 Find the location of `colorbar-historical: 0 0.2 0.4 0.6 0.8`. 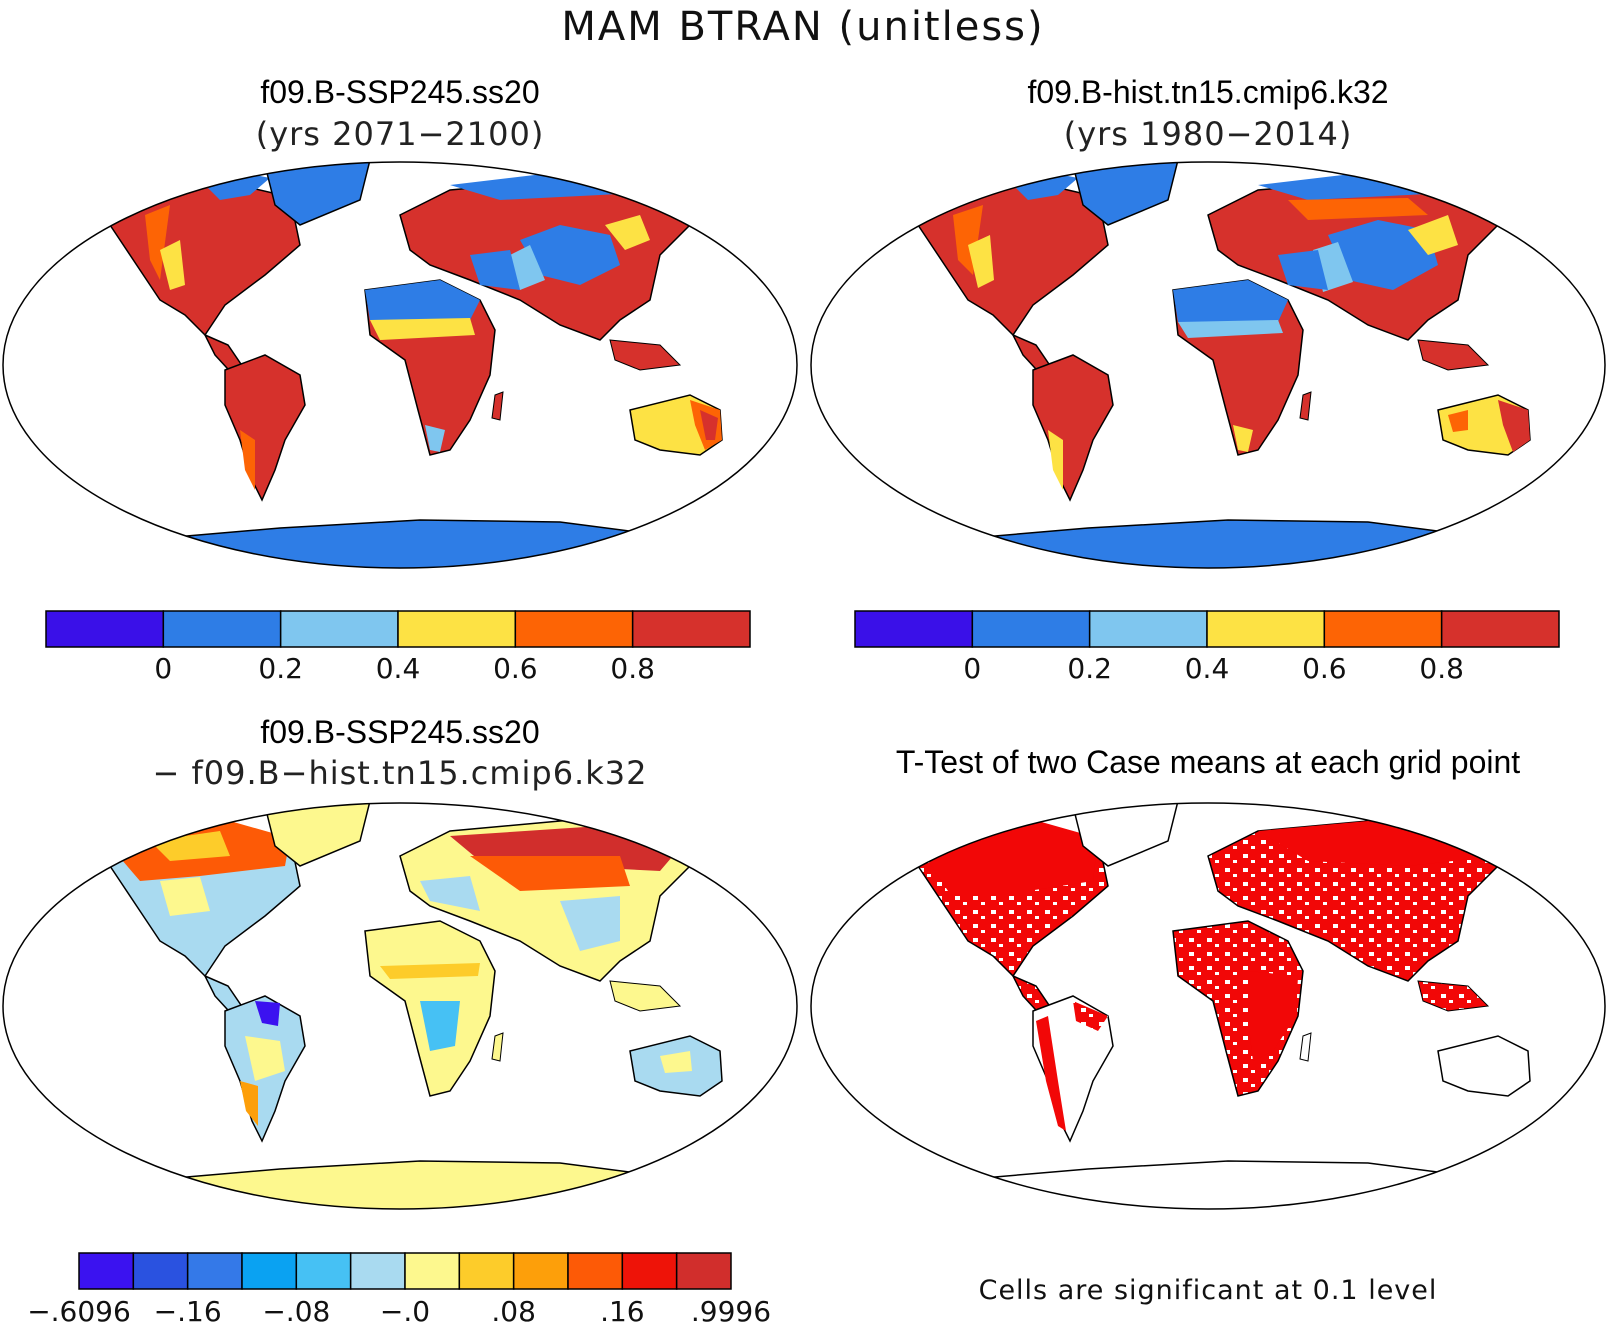

colorbar-historical: 0 0.2 0.4 0.6 0.8 is located at coordinates (1207, 647).